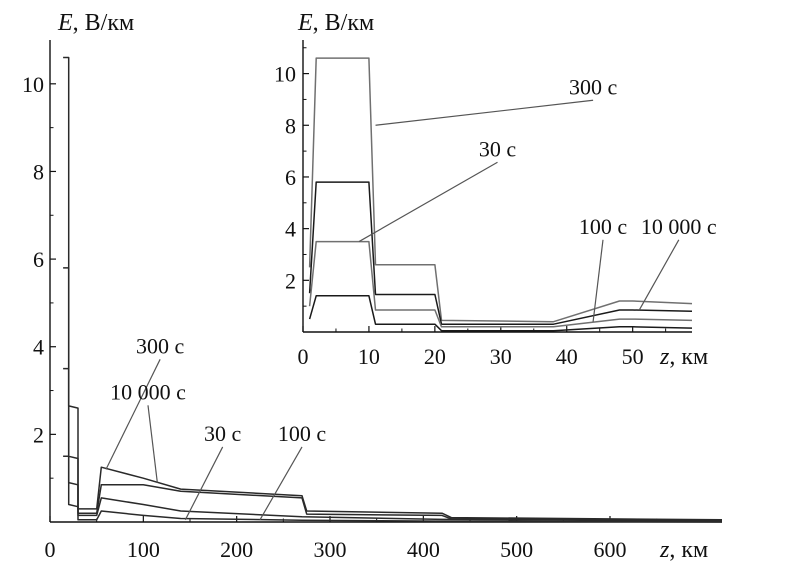  I want to click on main-x-tick-label: 100, so click(143, 549).